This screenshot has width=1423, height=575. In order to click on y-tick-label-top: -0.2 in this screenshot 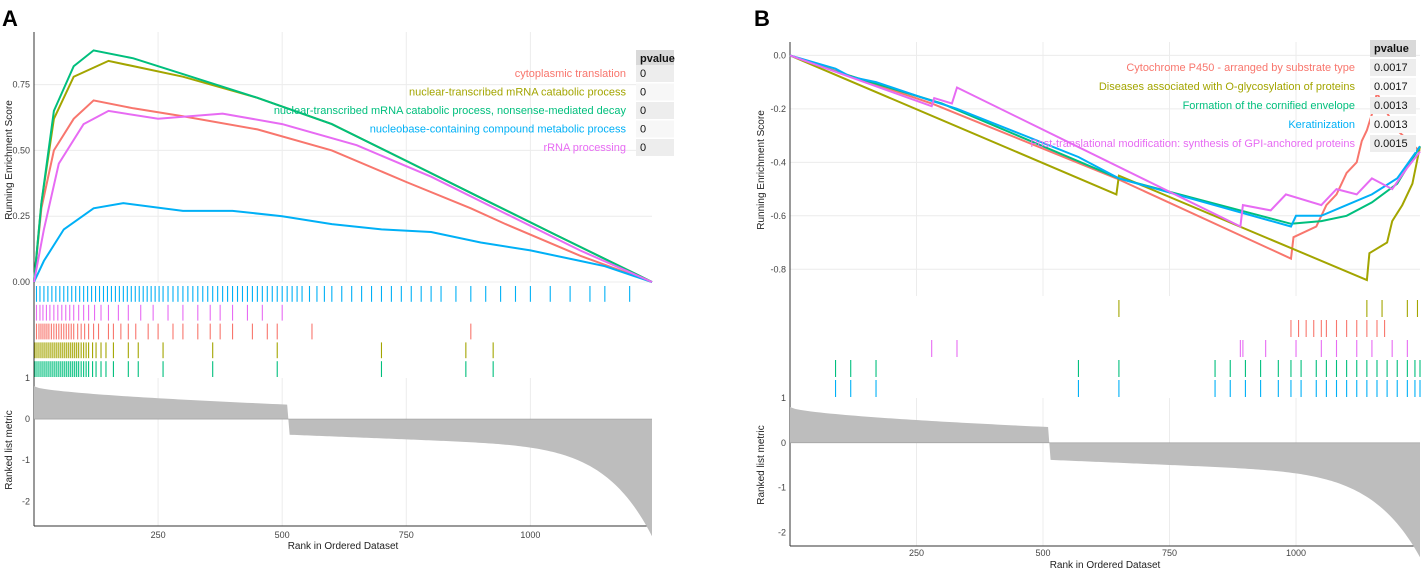, I will do `click(778, 109)`.